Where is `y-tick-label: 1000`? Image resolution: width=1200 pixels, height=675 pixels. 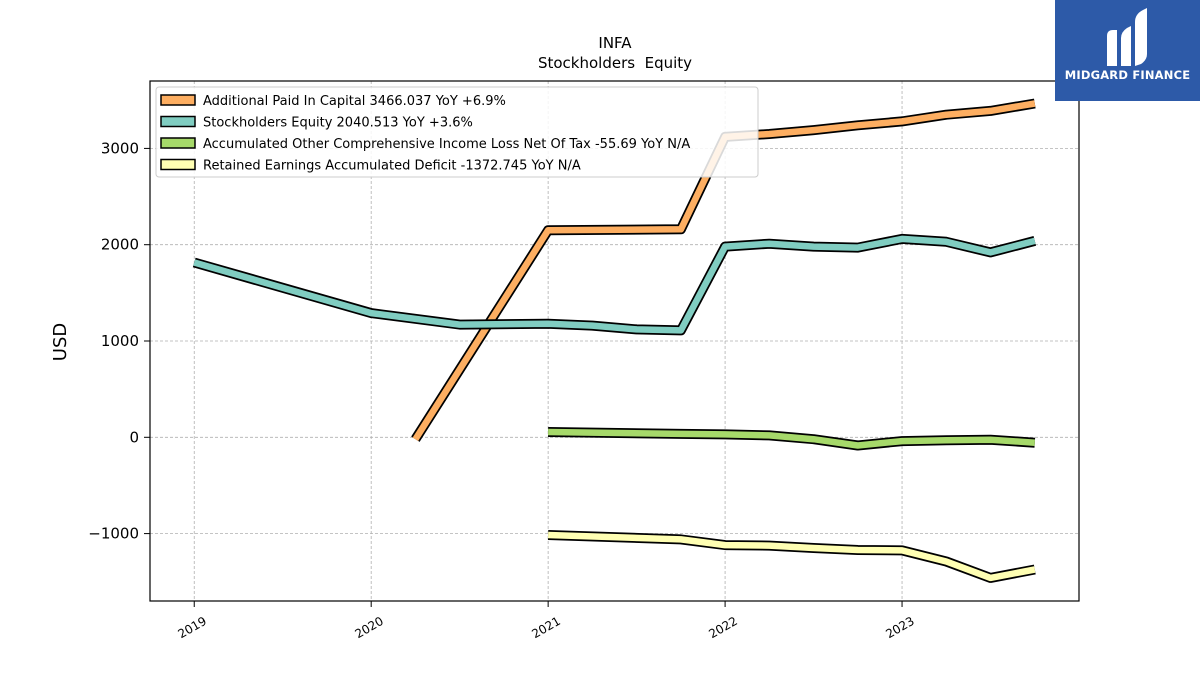 y-tick-label: 1000 is located at coordinates (120, 341).